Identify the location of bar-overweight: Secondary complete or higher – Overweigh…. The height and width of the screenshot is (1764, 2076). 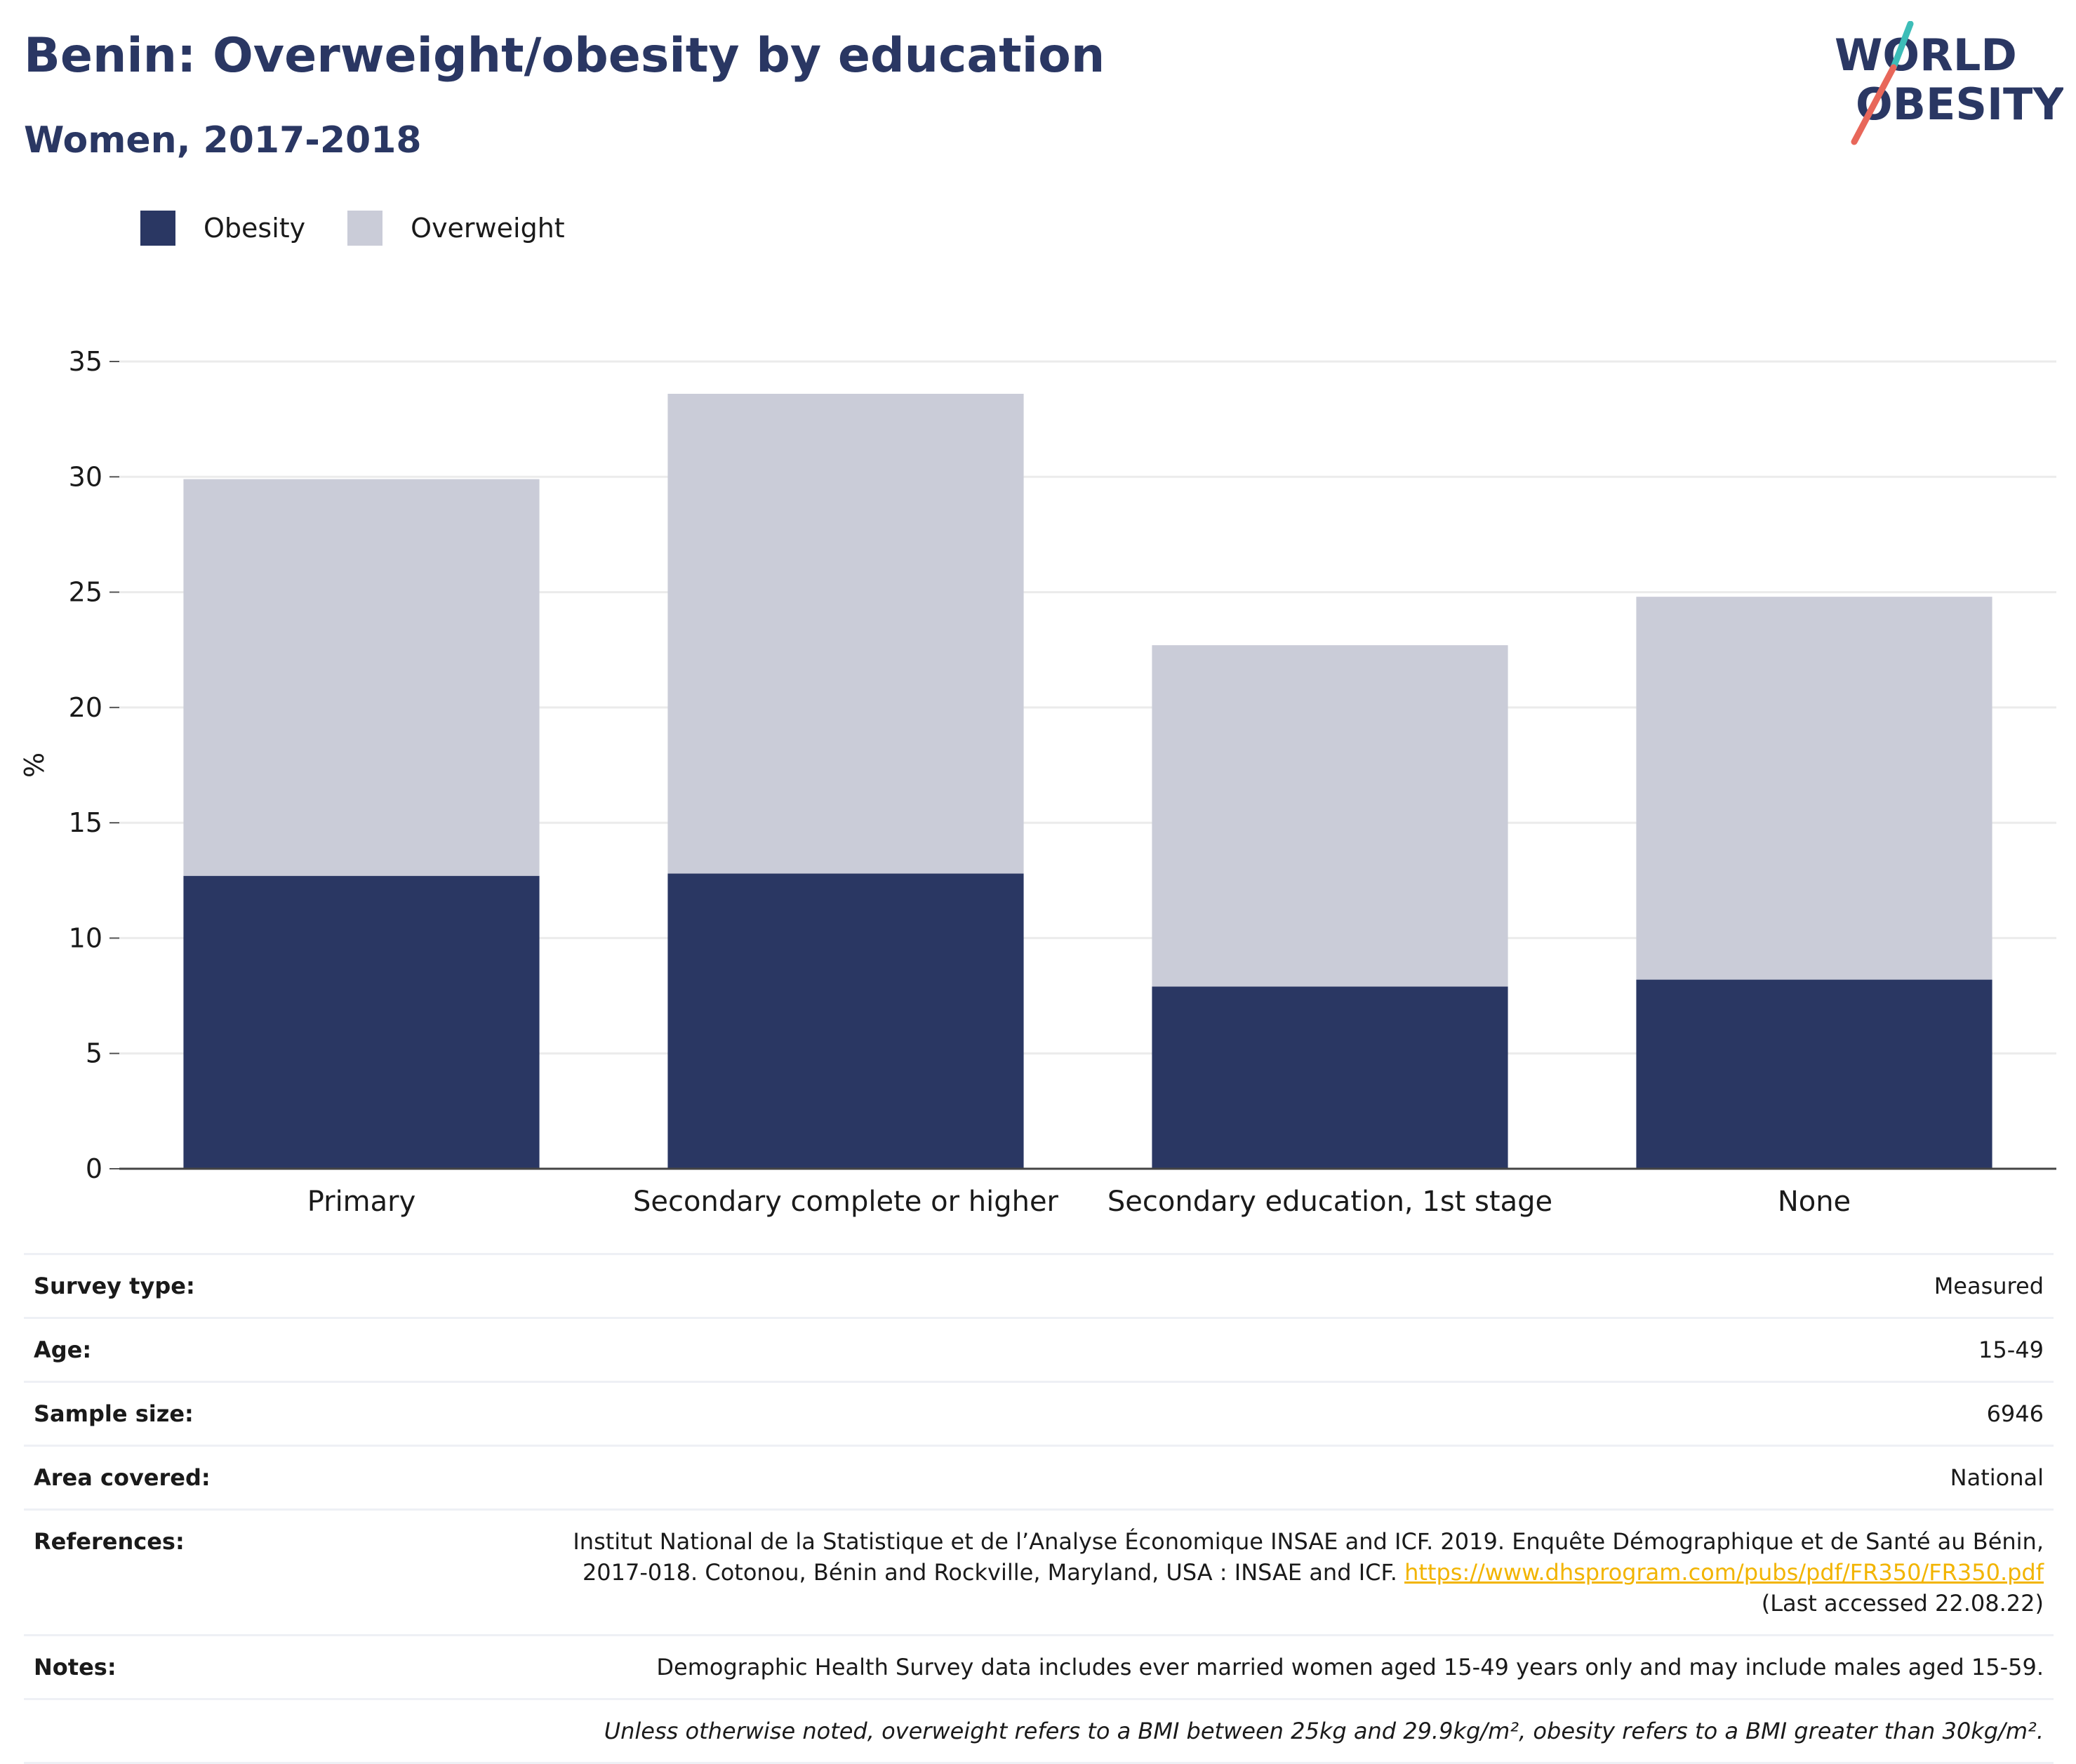
(846, 634).